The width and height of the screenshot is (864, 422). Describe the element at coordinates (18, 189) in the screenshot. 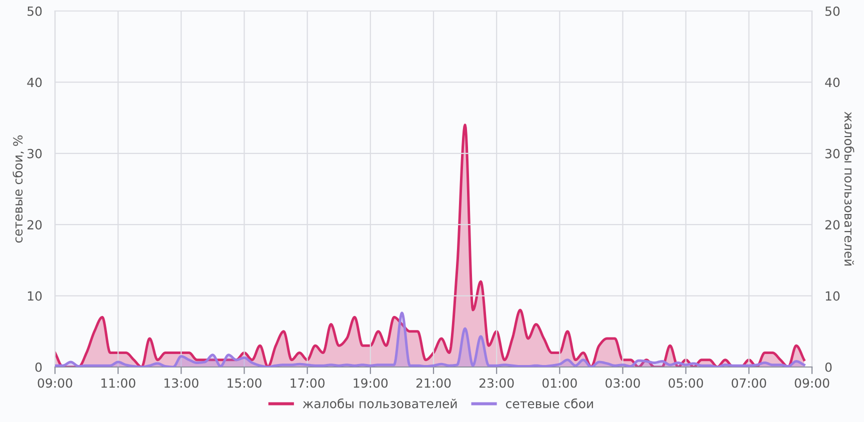

I see `y-axis-title: сетевые сбои, %` at that location.